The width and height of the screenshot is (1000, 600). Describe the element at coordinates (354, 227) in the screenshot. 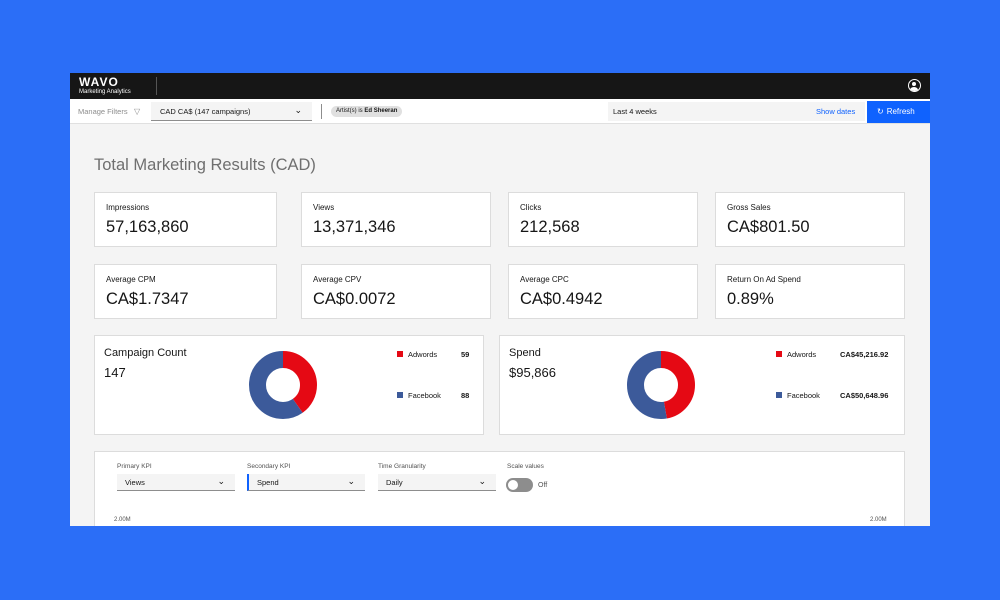

I see `kpi-value: 13,371,346` at that location.